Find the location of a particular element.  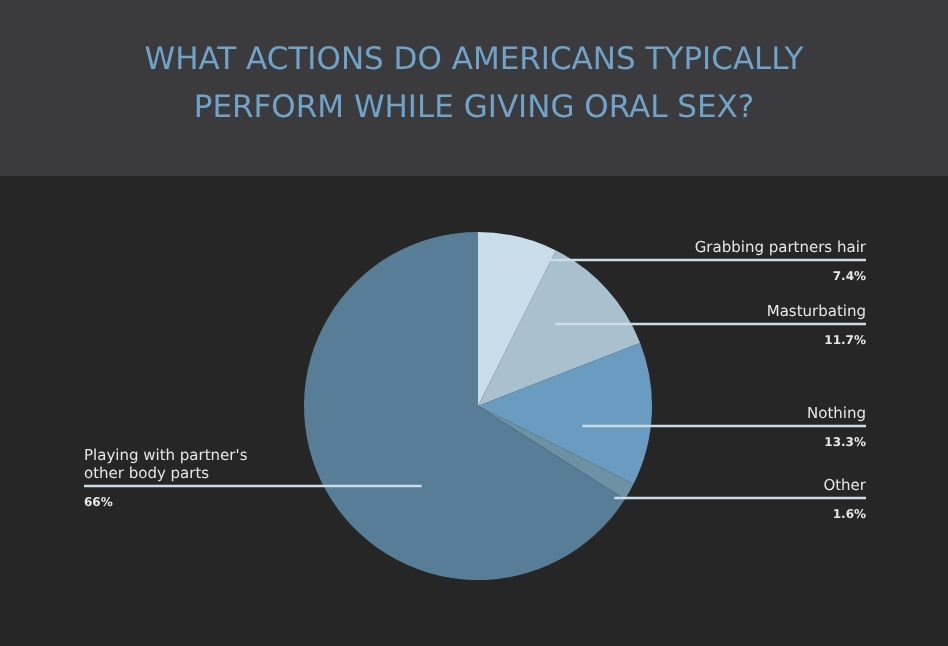

chart-title: WHAT ACTIONS DO AMERICANS TYPICALLY PERFORM WHILE GIVING ORAL SEX? is located at coordinates (474, 83).